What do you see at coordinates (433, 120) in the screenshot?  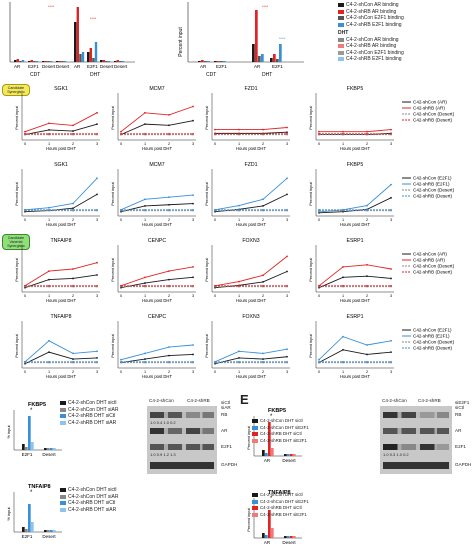 I see `legend-label: C42-shRB (Desert)` at bounding box center [433, 120].